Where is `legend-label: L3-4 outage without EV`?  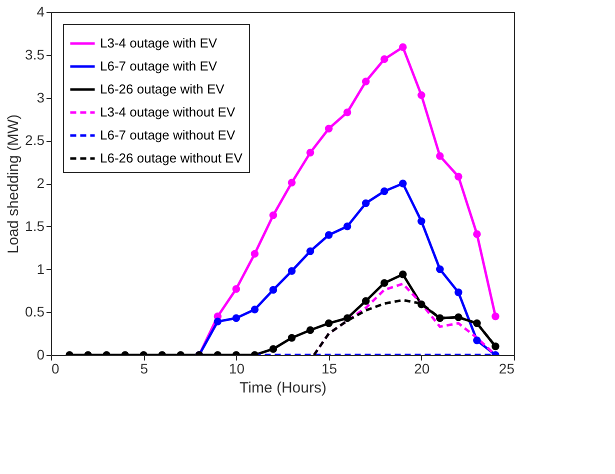
legend-label: L3-4 outage without EV is located at coordinates (168, 112).